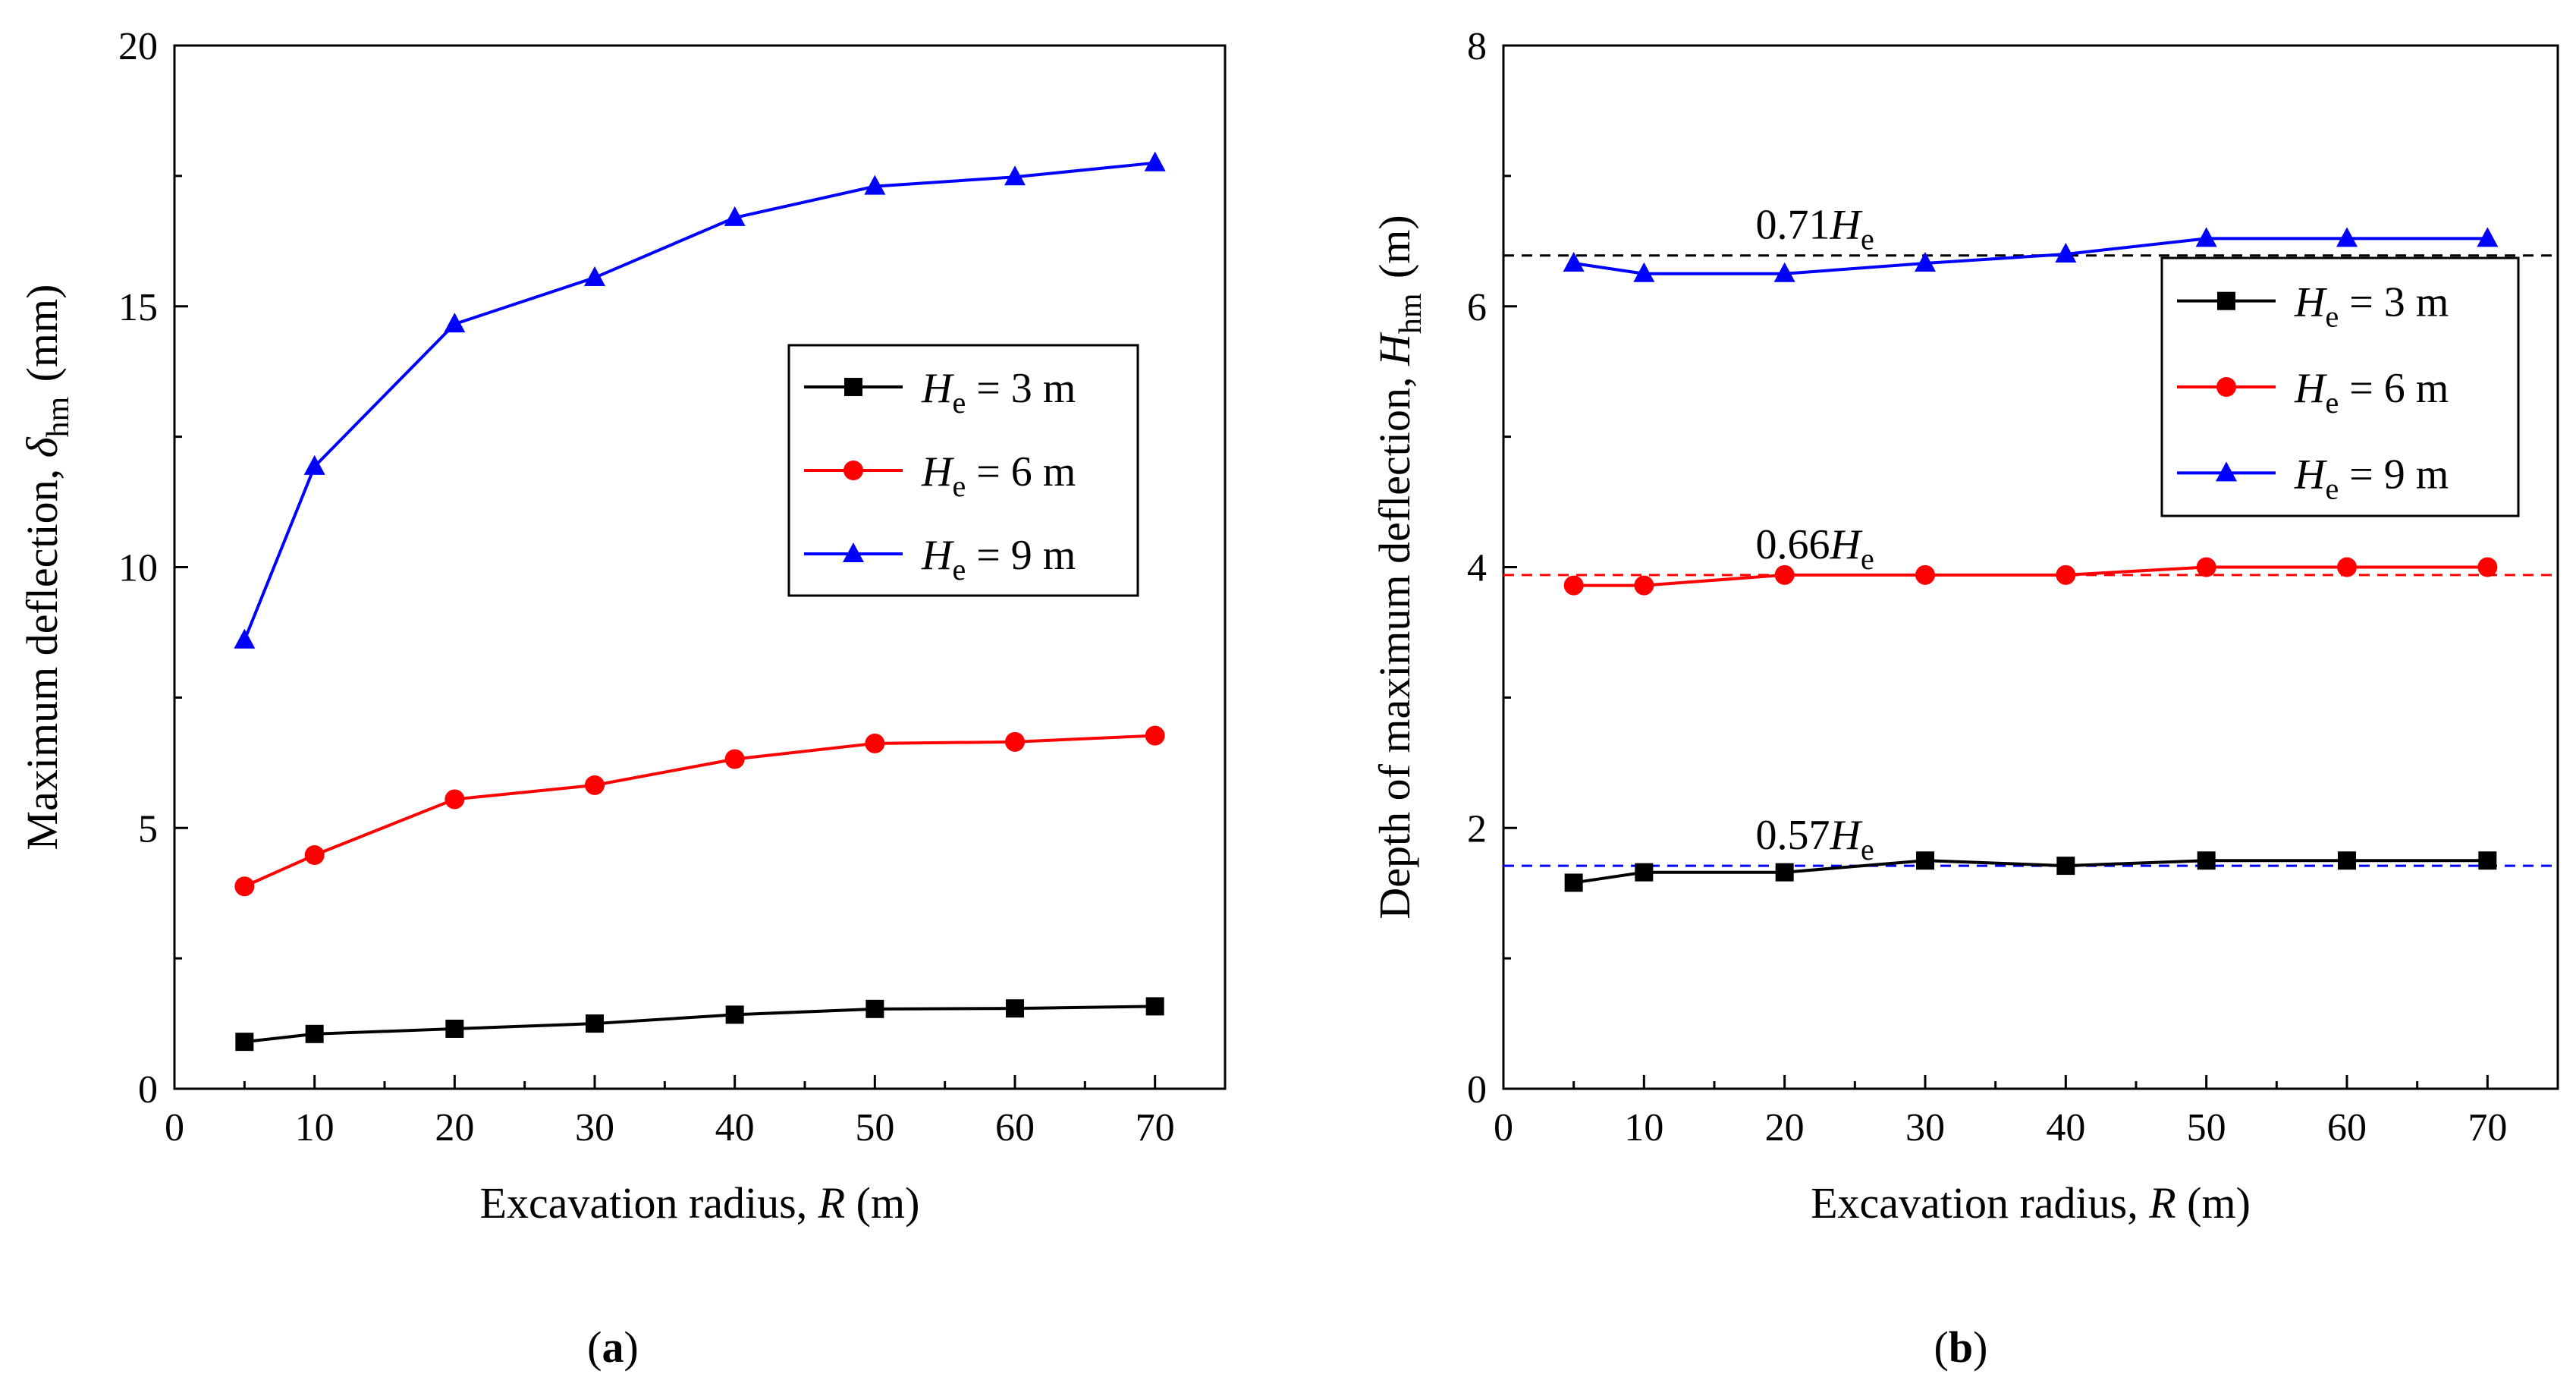  Describe the element at coordinates (138, 568) in the screenshot. I see `y-tick-label: 10` at that location.